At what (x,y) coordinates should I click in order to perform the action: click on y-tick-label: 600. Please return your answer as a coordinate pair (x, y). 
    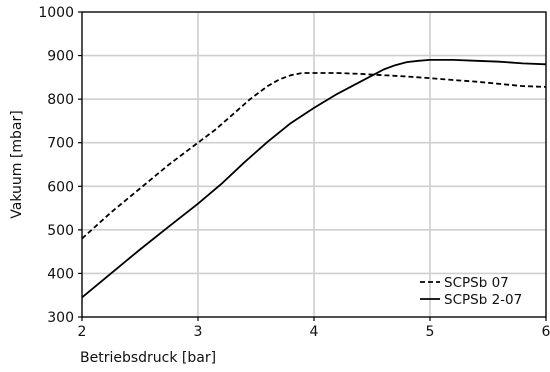
    Looking at the image, I should click on (60, 187).